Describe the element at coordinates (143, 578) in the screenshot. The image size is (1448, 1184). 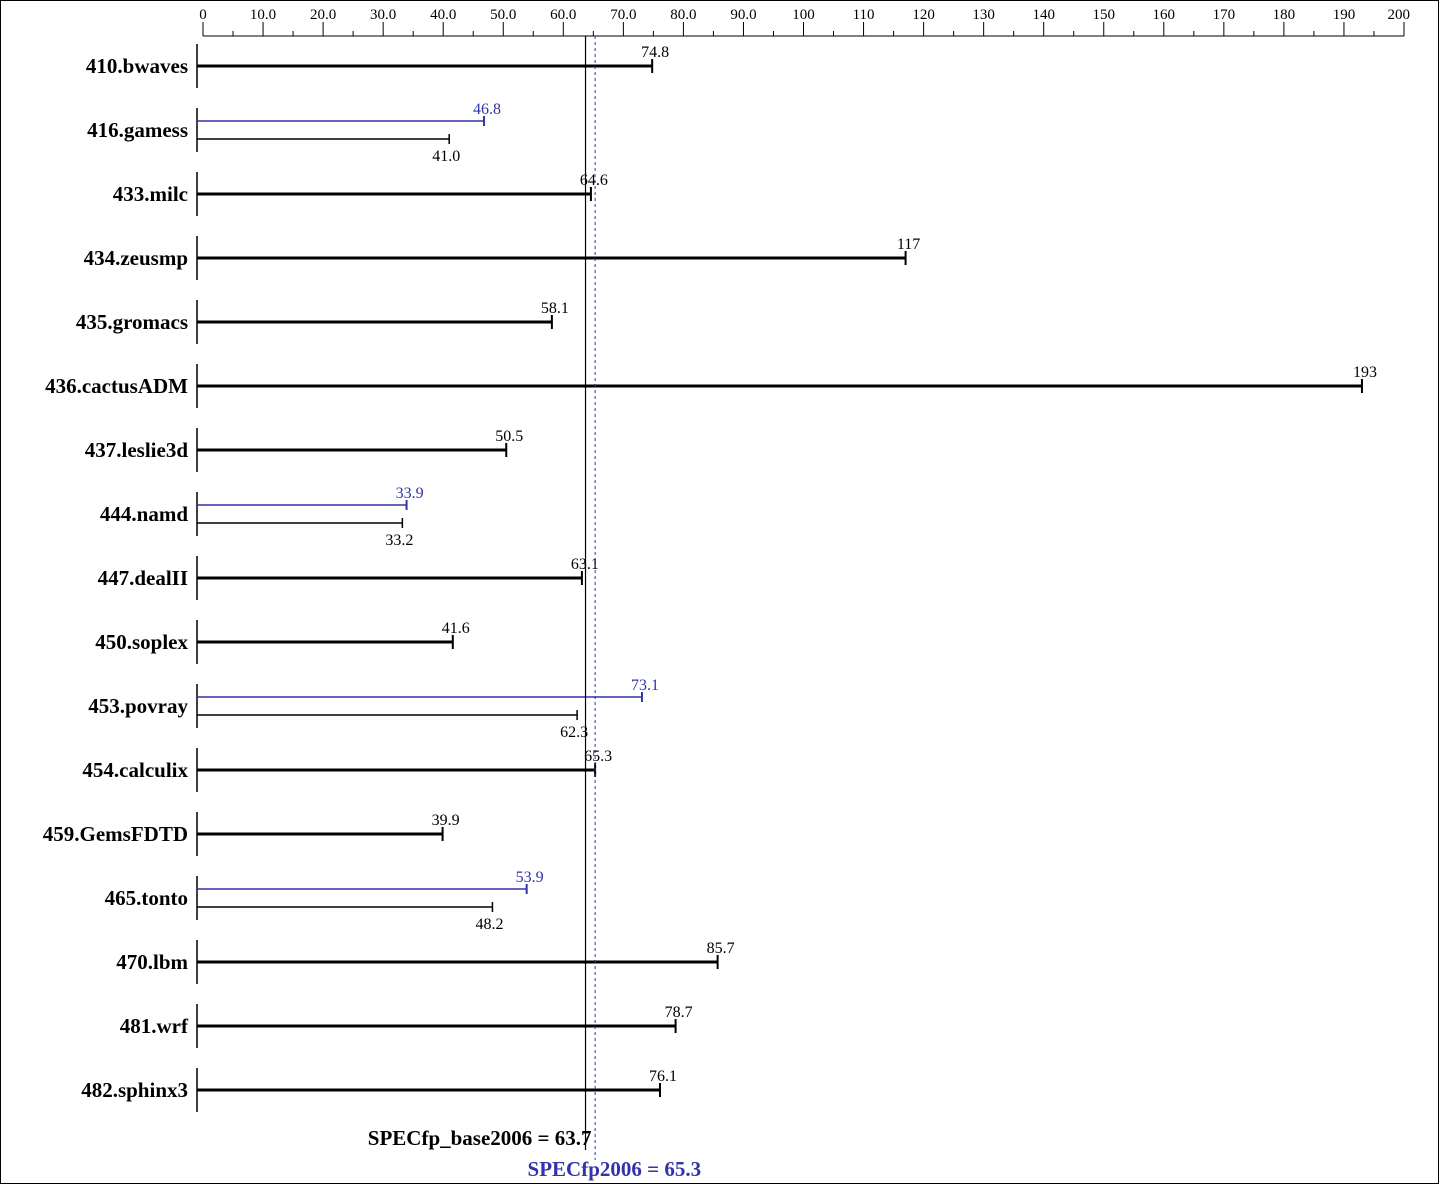
I see `benchmark-label: 447.dealII` at that location.